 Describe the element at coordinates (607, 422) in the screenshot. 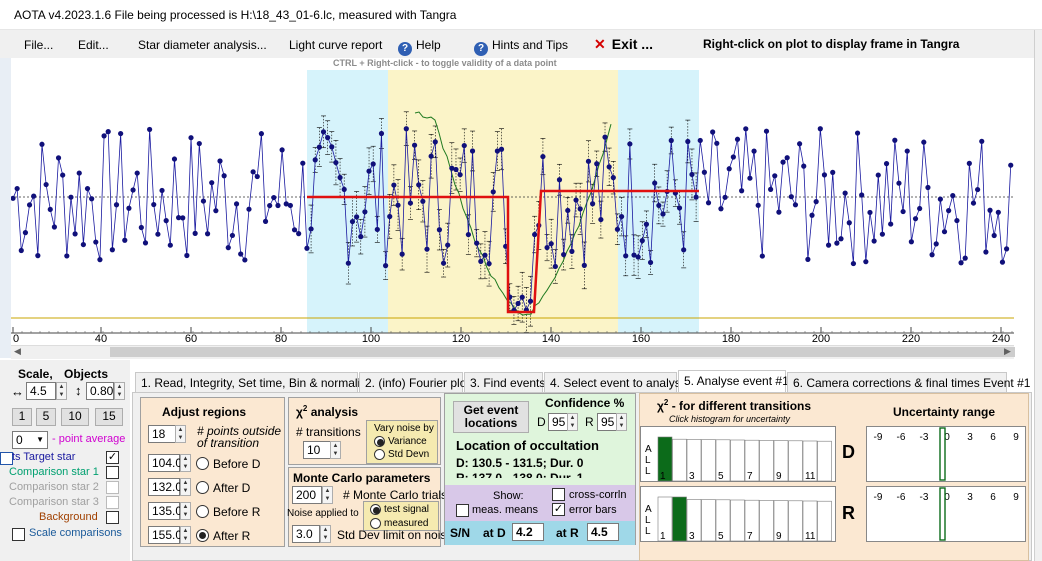

I see `confidence-r-input: 95` at that location.